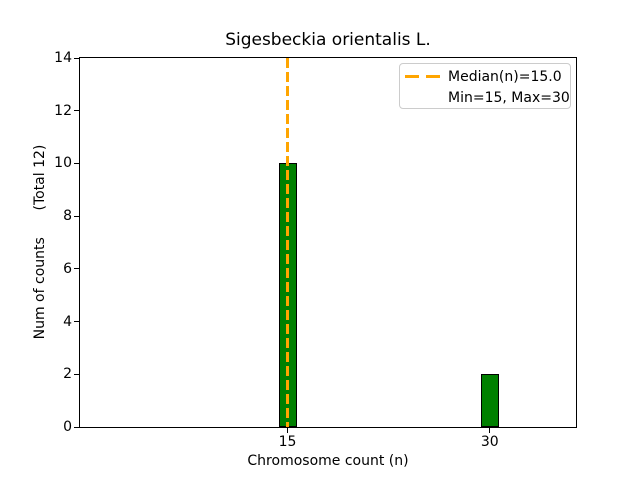  Describe the element at coordinates (489, 400) in the screenshot. I see `bar` at that location.